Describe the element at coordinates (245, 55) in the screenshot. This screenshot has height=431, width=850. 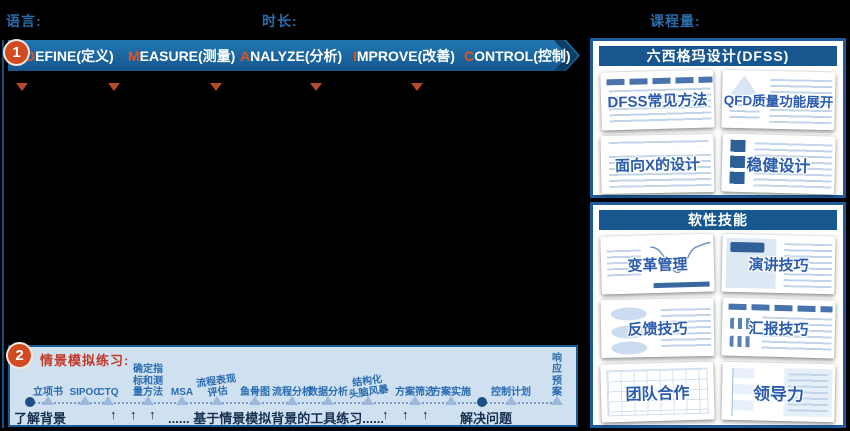
I see `phase-initial: A` at that location.